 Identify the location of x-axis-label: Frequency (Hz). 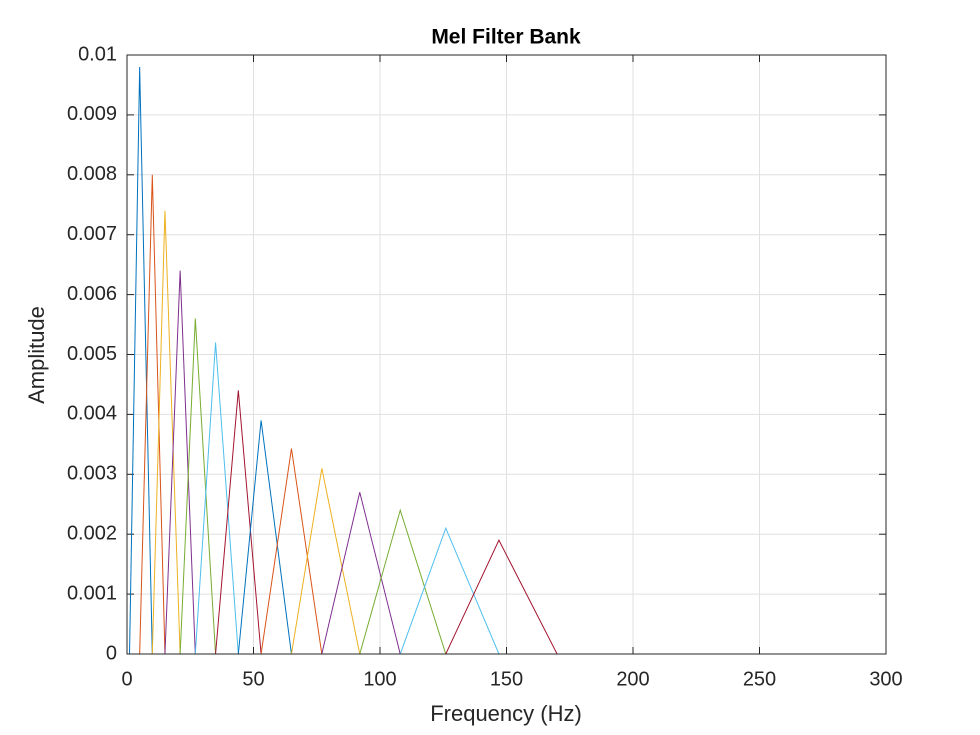
(506, 713).